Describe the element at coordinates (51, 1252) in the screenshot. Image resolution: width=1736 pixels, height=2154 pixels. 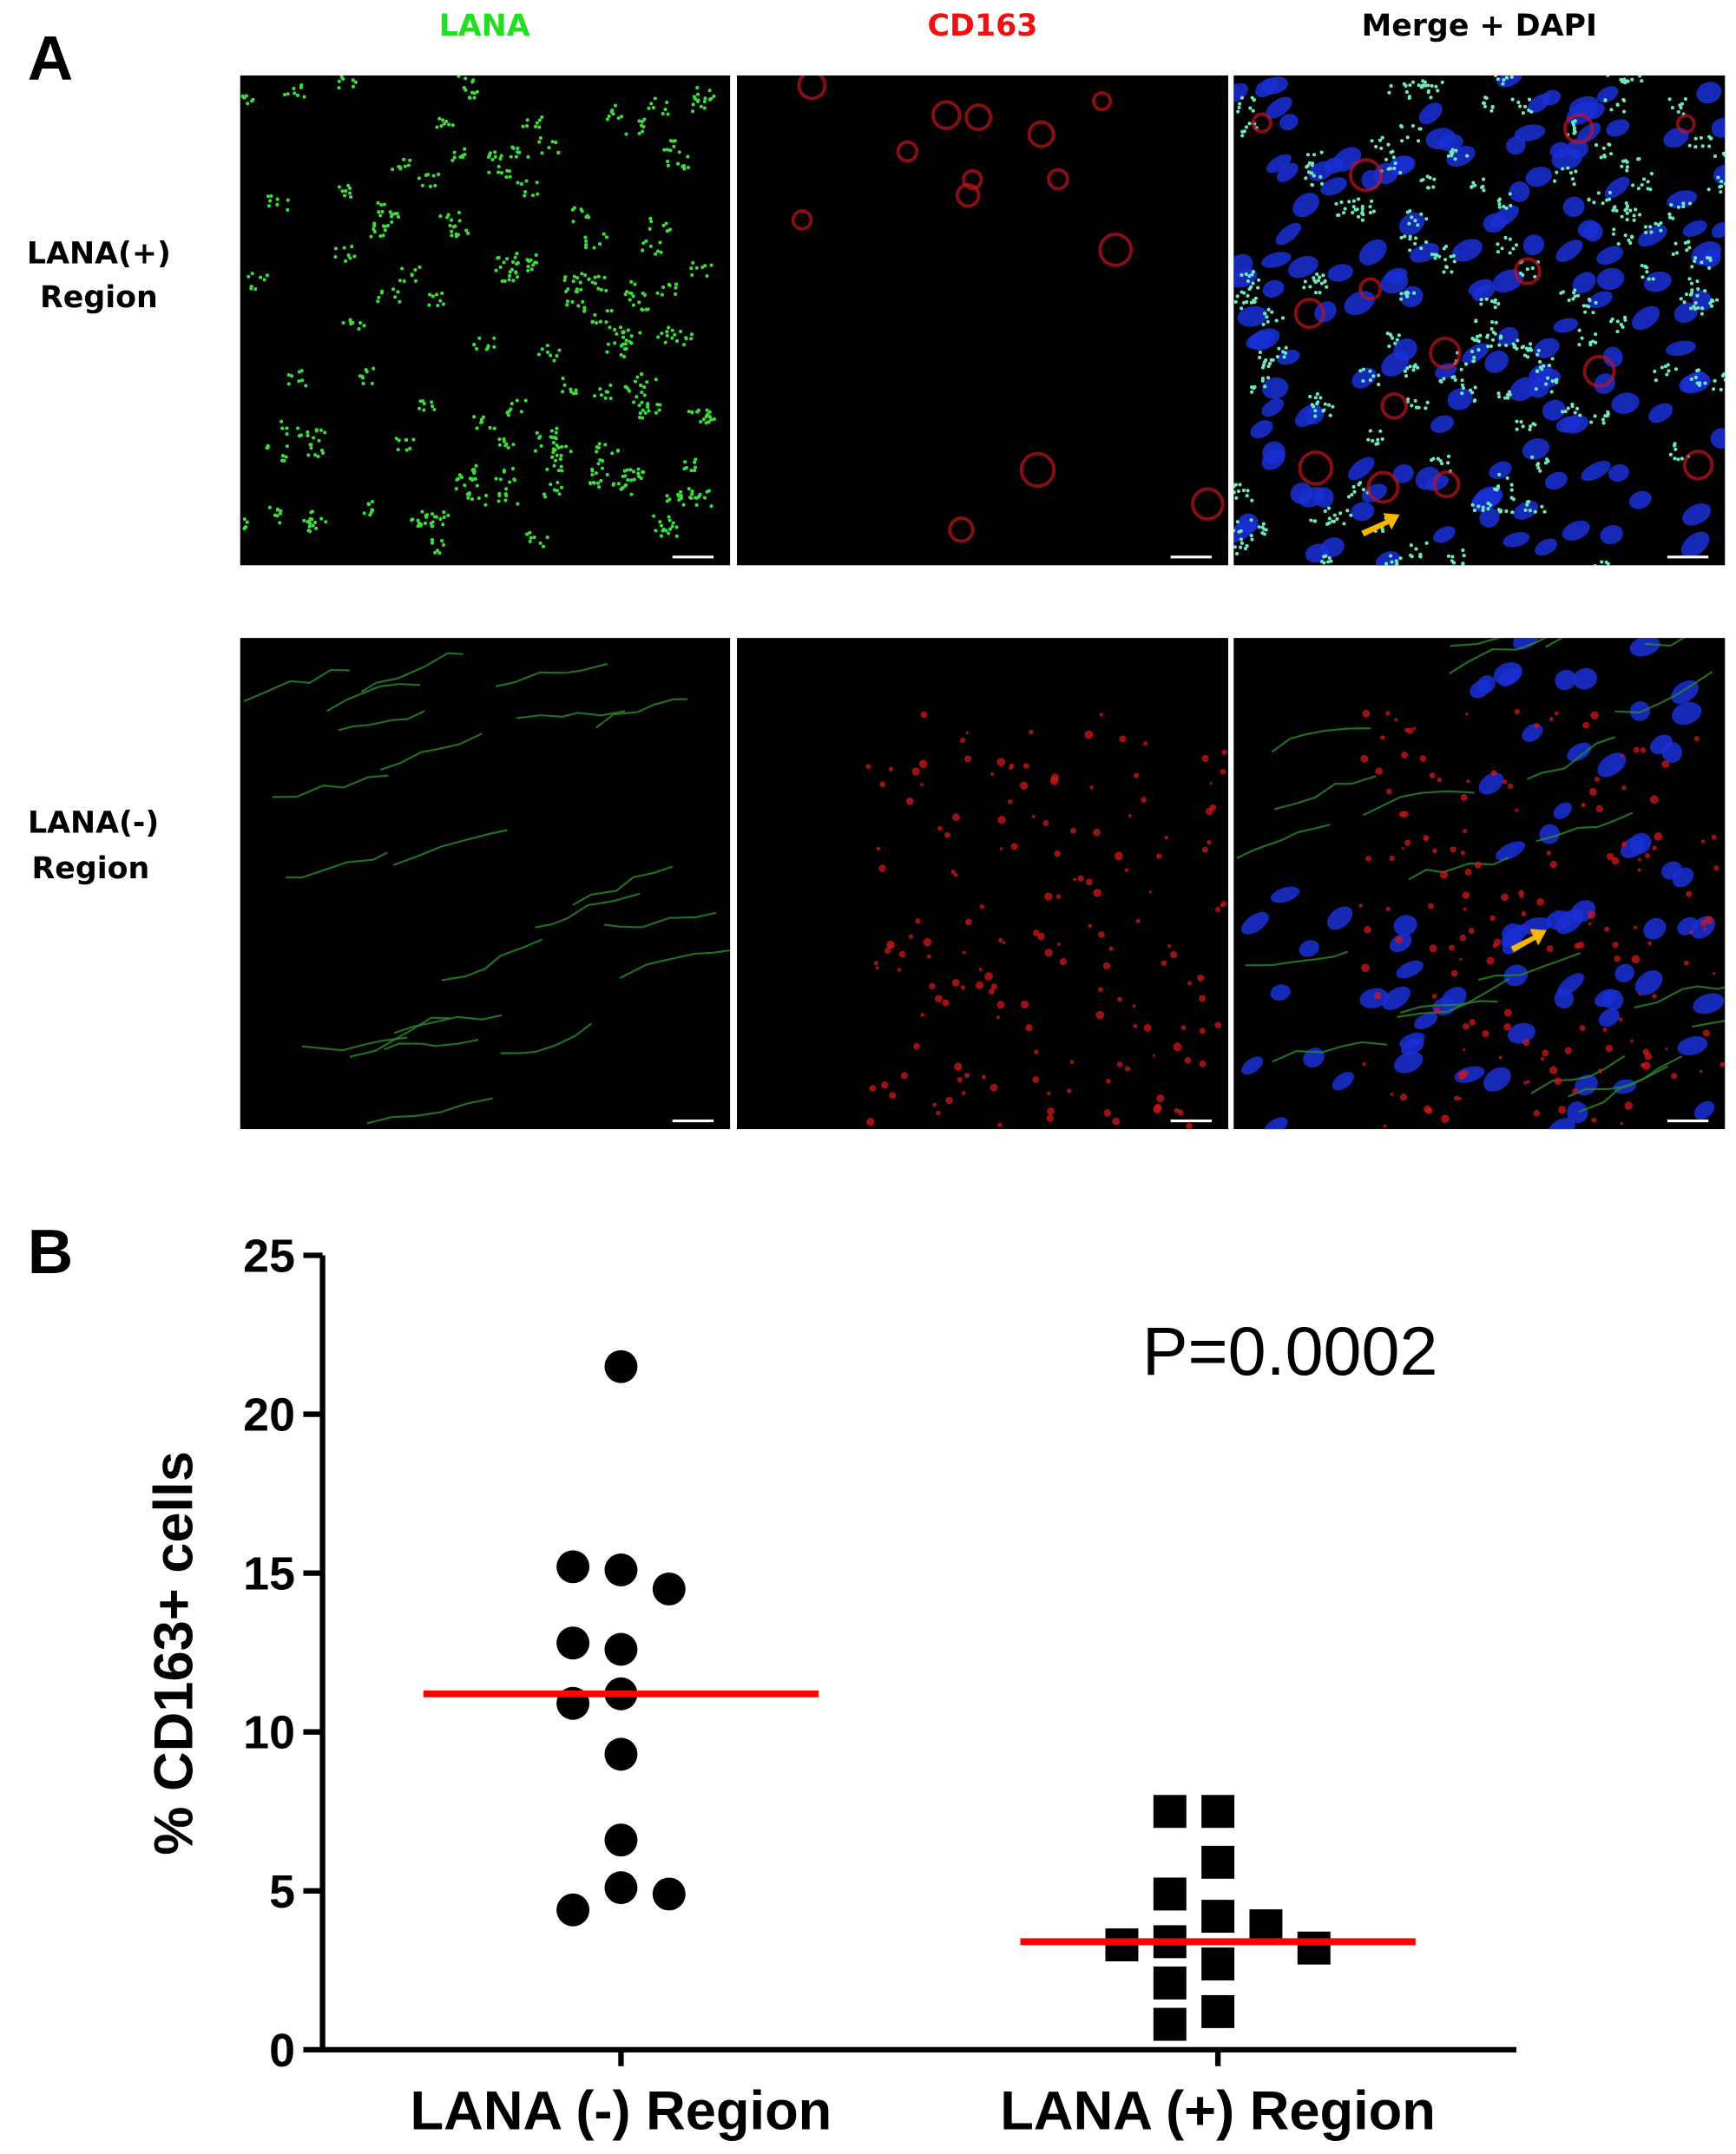
I see `panel-label: B` at that location.